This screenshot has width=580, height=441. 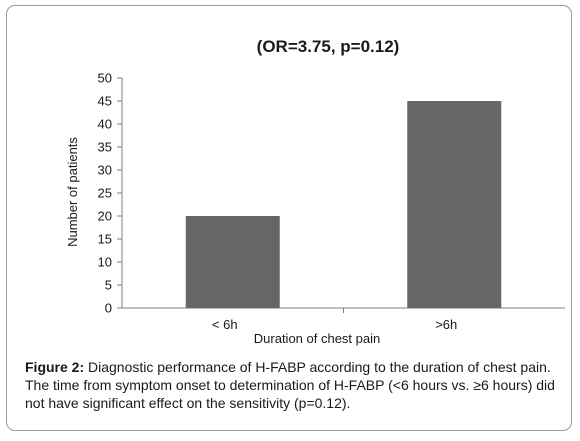 I want to click on y-tick-label: 45, so click(x=105, y=101).